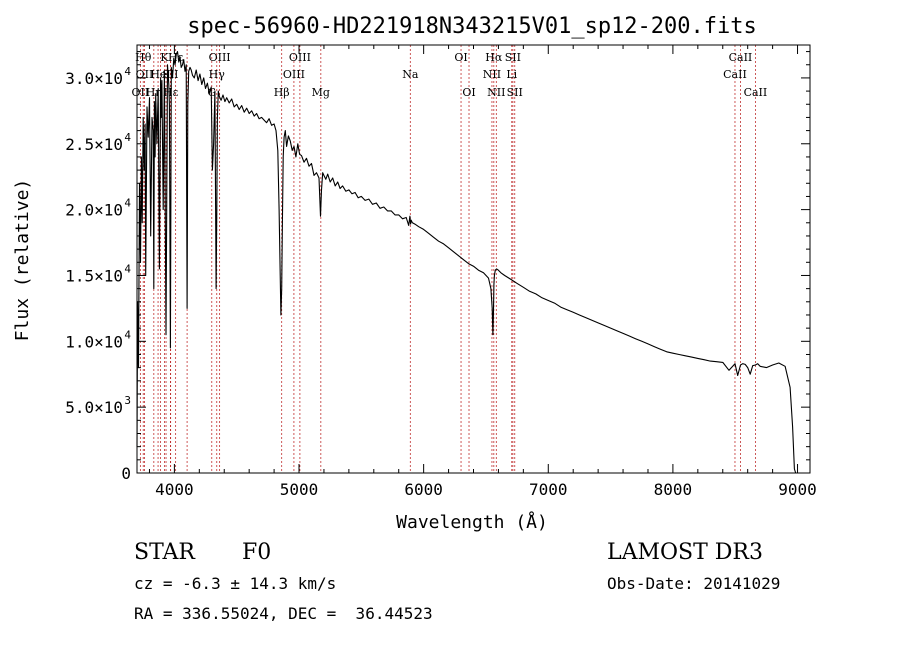  What do you see at coordinates (472, 522) in the screenshot?
I see `x-axis-label: Wavelength (Å)` at bounding box center [472, 522].